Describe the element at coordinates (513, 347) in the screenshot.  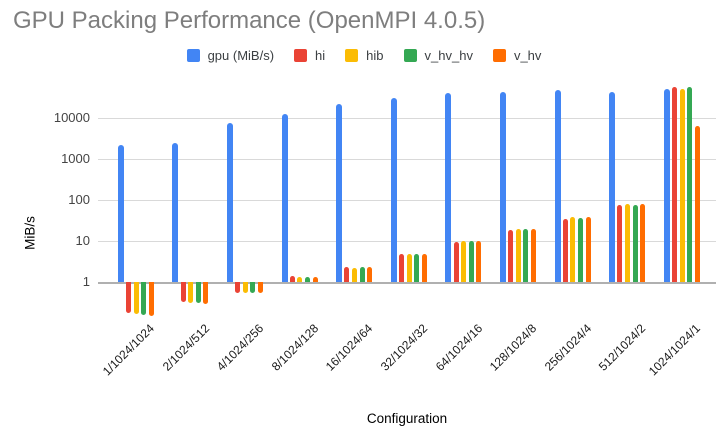
I see `x-tick-label: 128/1024/8` at that location.